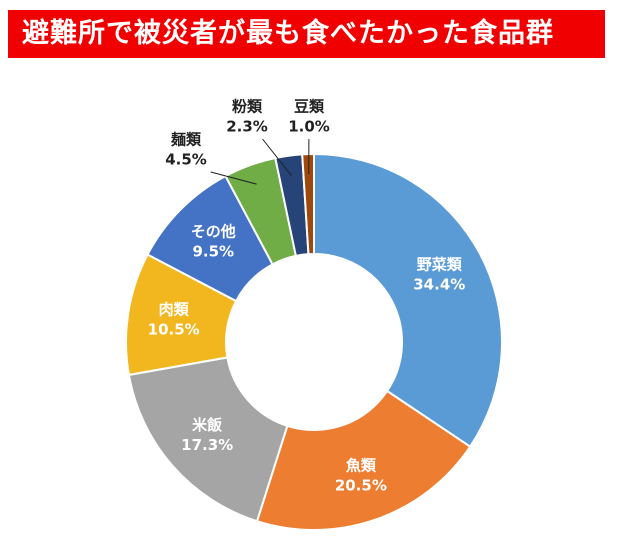  What do you see at coordinates (186, 140) in the screenshot?
I see `slice-label: 麺類` at bounding box center [186, 140].